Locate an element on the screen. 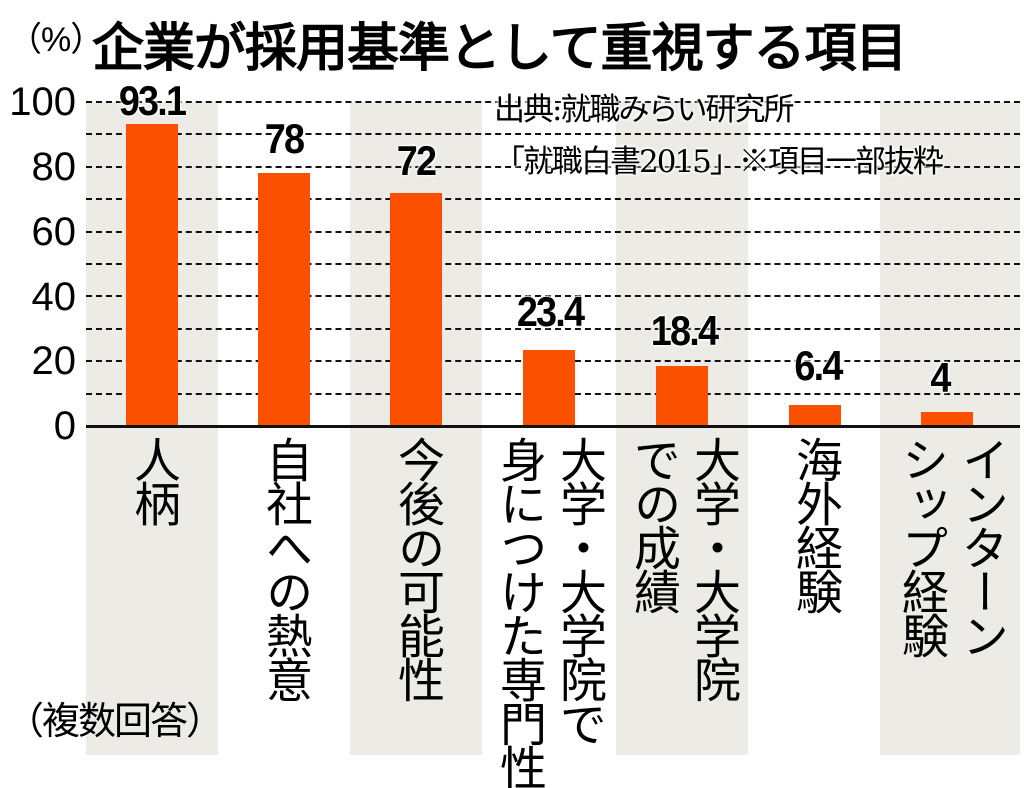 This screenshot has width=1024, height=788. category-label-4-line-1: 大学・大学院で is located at coordinates (578, 590).